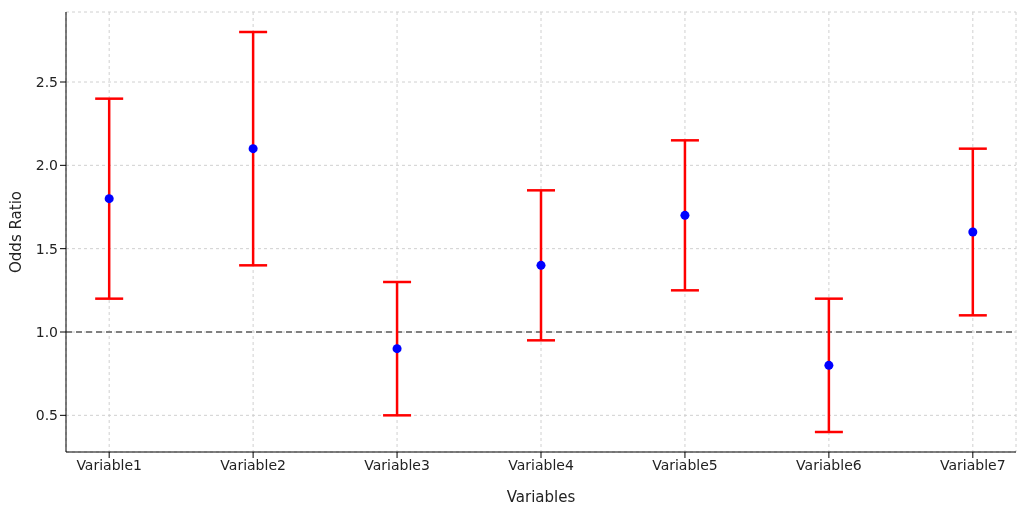 The width and height of the screenshot is (1030, 514). Describe the element at coordinates (46, 165) in the screenshot. I see `y-tick-label: 2.0` at that location.